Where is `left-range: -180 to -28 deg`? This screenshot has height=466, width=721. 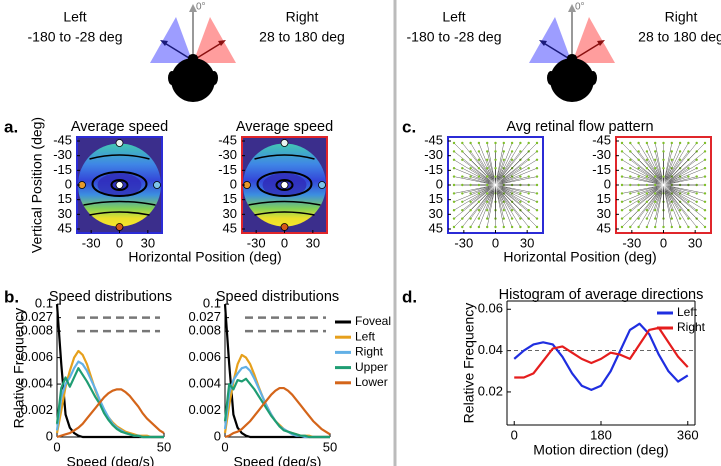 left-range: -180 to -28 deg is located at coordinates (454, 37).